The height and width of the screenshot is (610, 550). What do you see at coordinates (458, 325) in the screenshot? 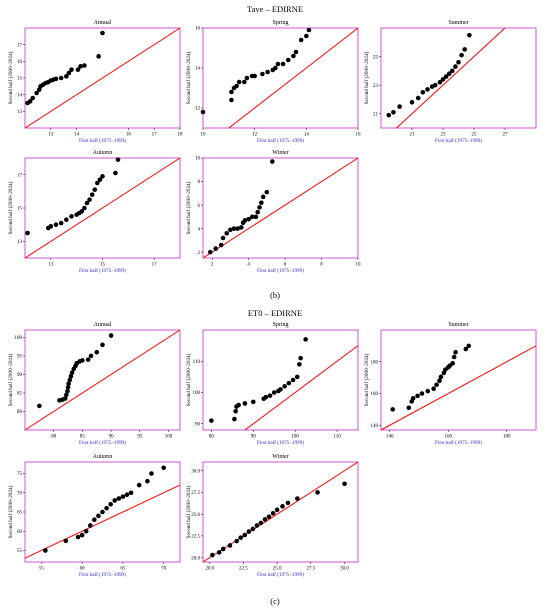
I see `panel-title: Summer` at bounding box center [458, 325].